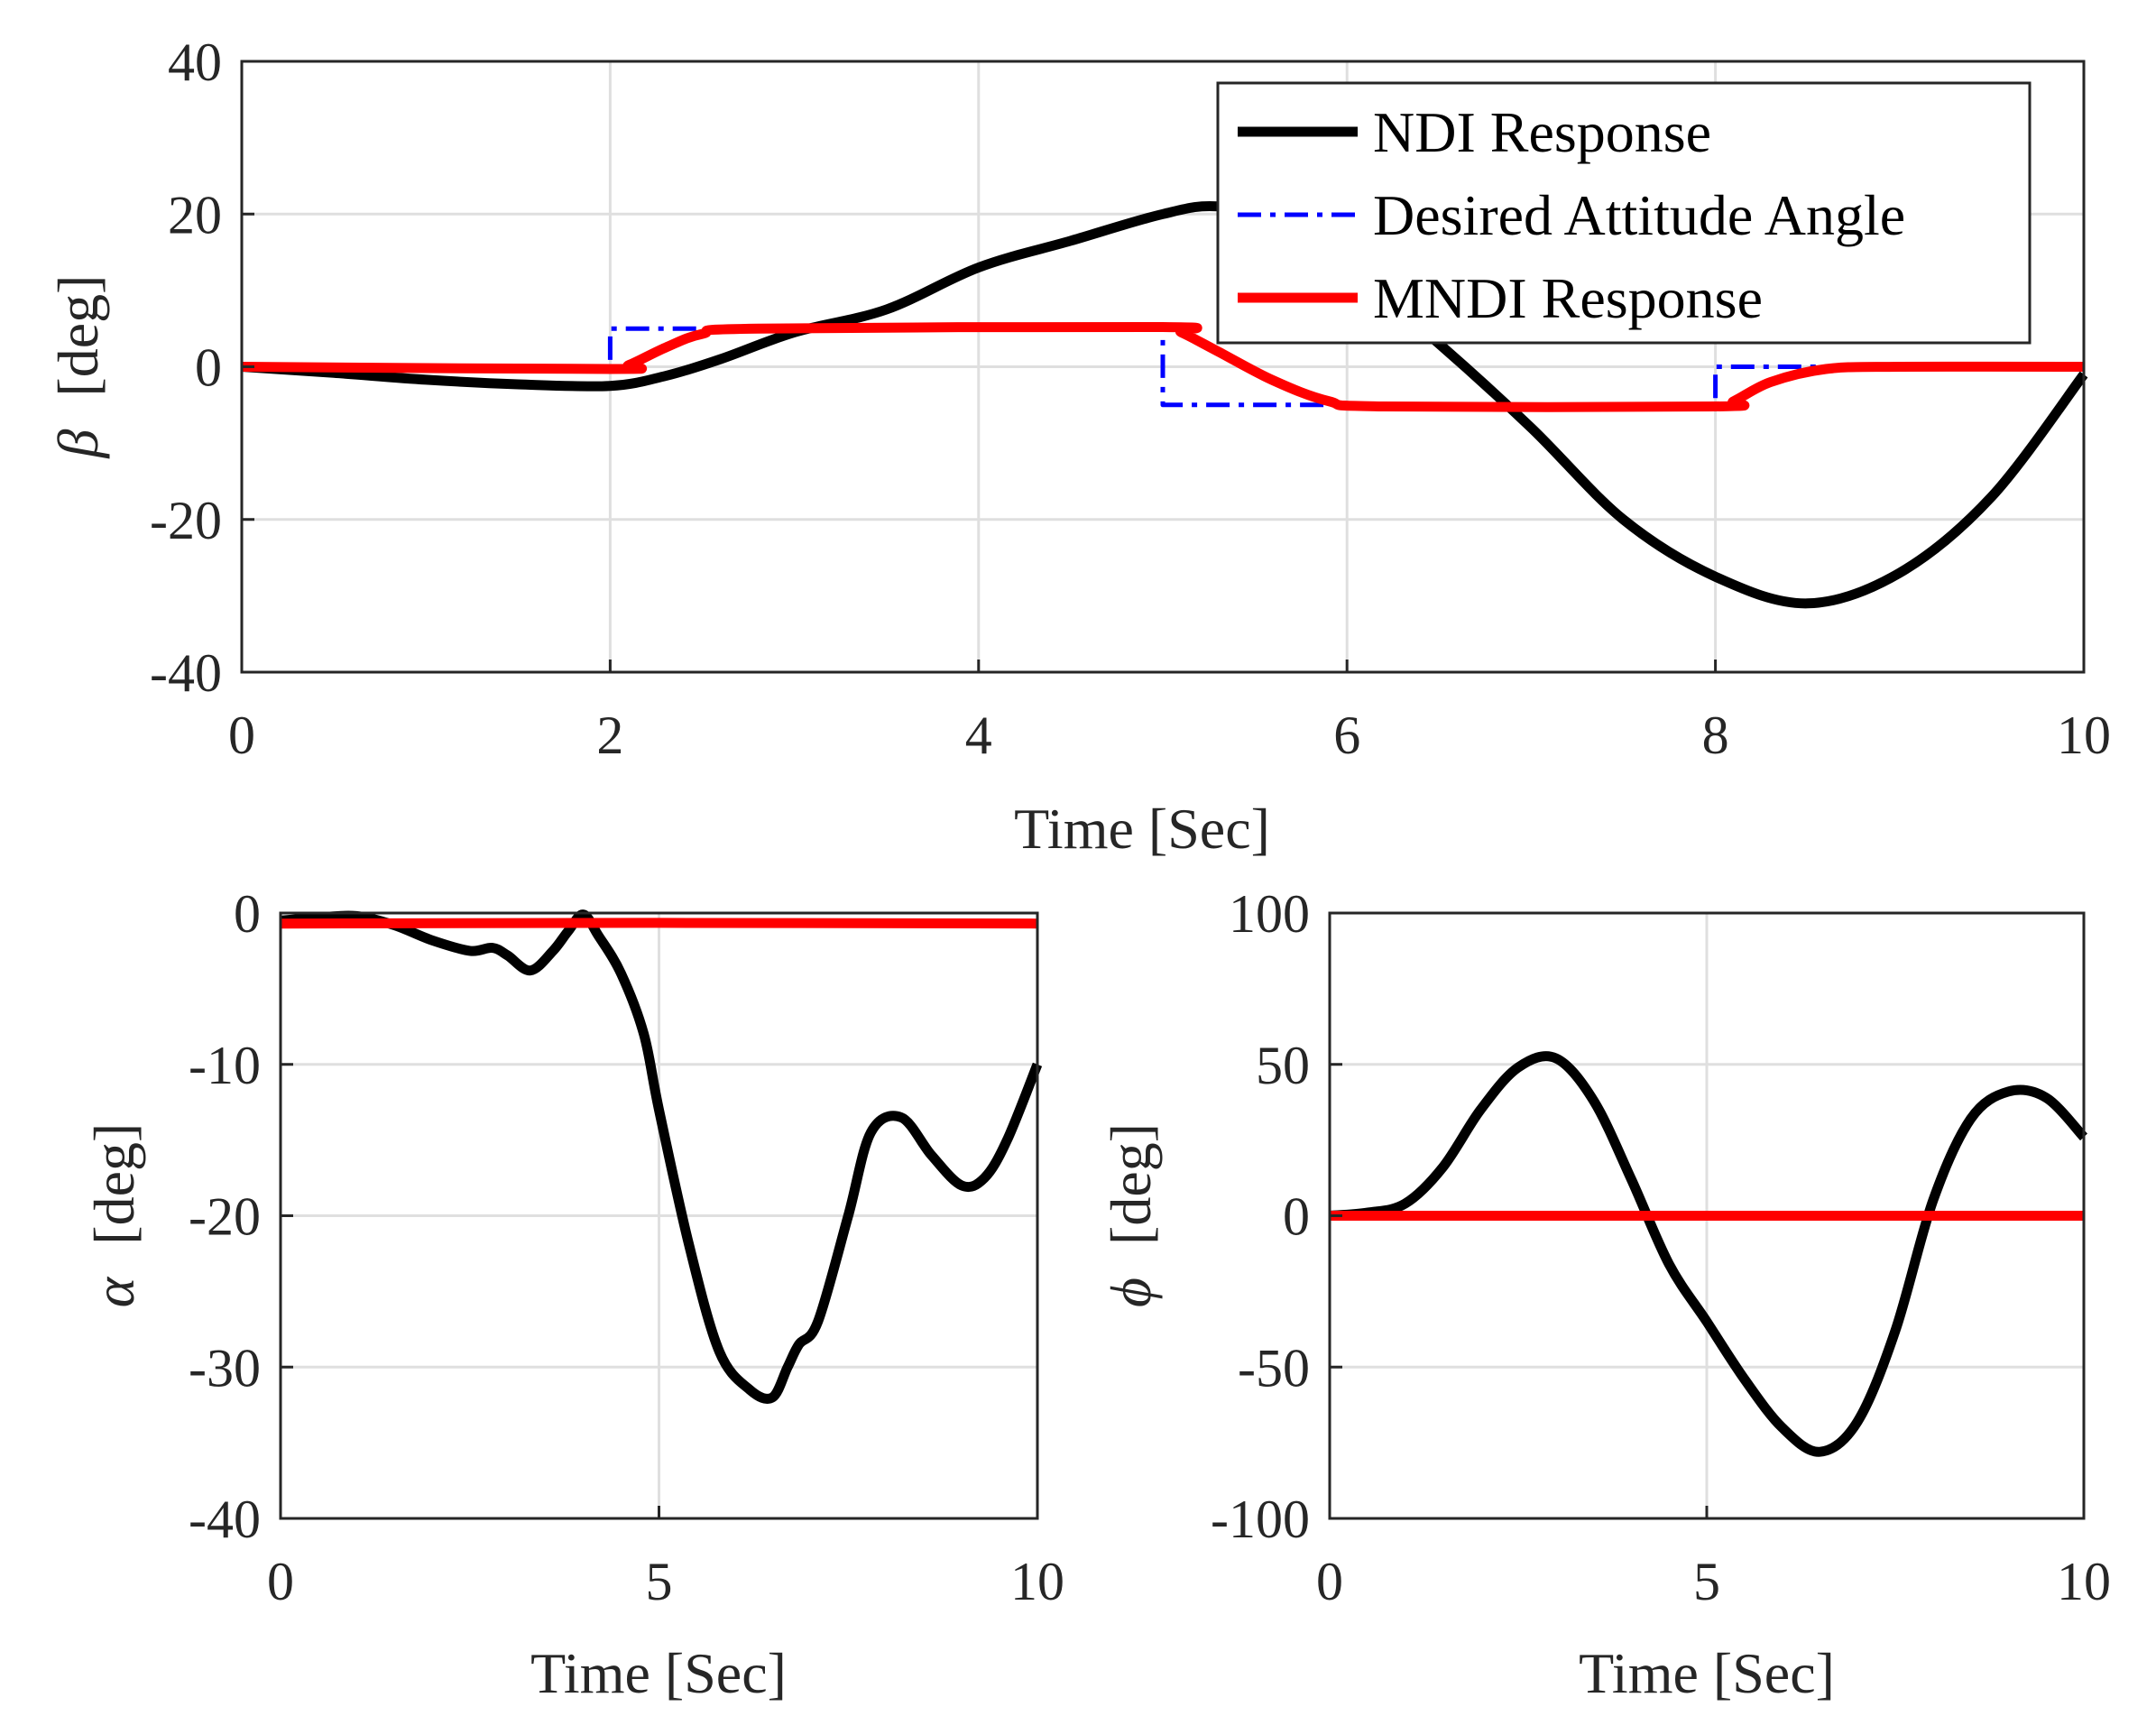 The image size is (2156, 1716). What do you see at coordinates (1542, 132) in the screenshot?
I see `legend-entry-ndi: NDI Response` at bounding box center [1542, 132].